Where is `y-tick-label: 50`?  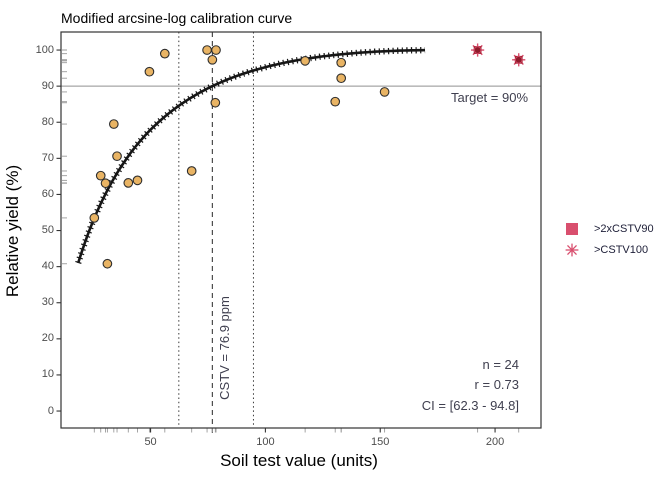
y-tick-label: 50 is located at coordinates (47, 230).